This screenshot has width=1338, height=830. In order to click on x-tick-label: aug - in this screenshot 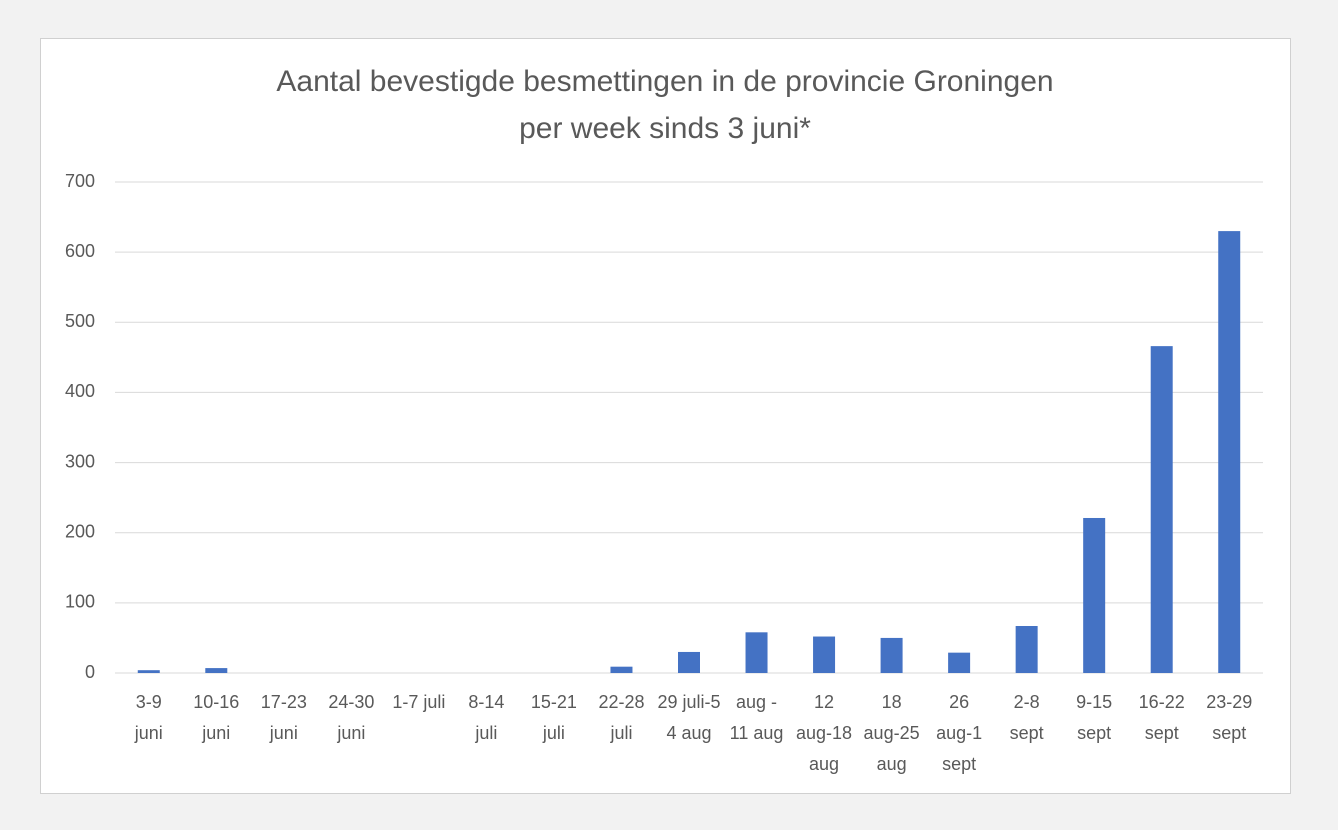, I will do `click(756, 702)`.